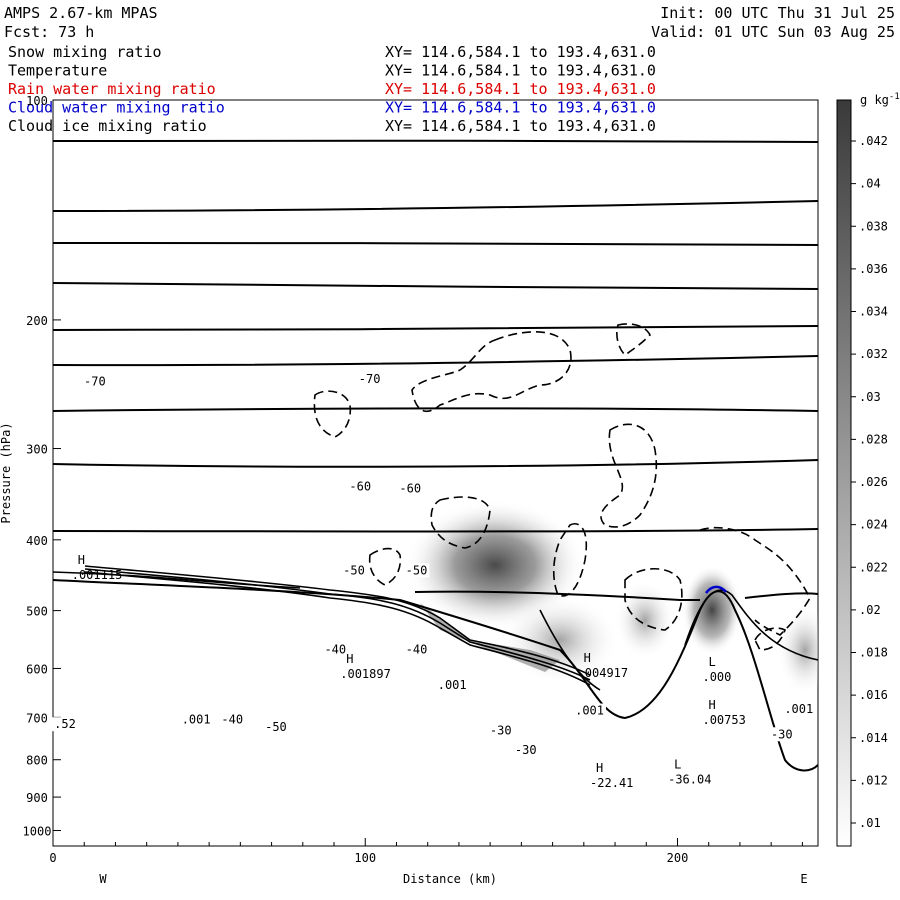 The width and height of the screenshot is (900, 900). What do you see at coordinates (777, 13) in the screenshot?
I see `init-time: Init: 00 UTC Thu 31 Jul 25` at bounding box center [777, 13].